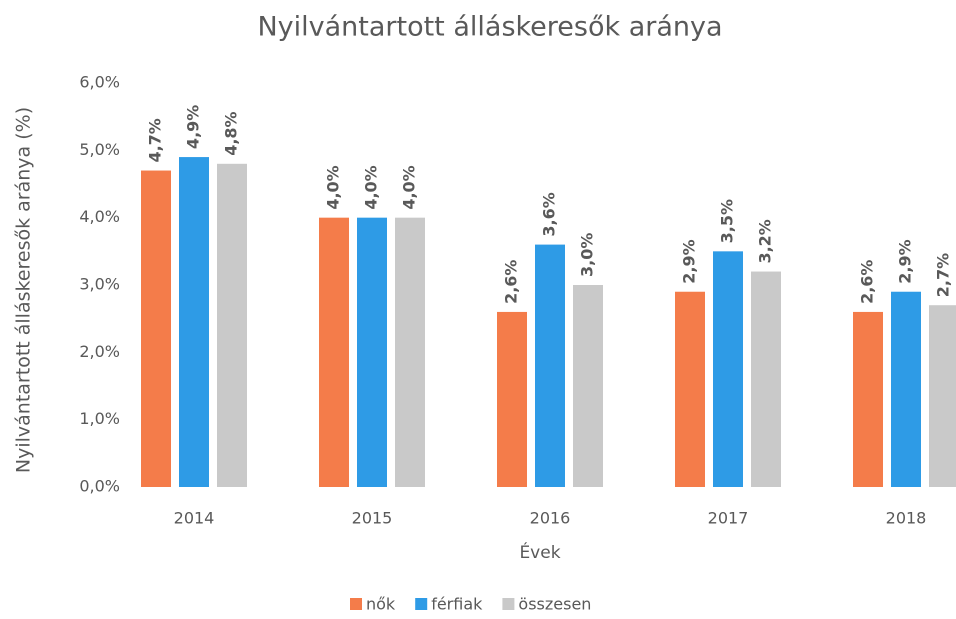  What do you see at coordinates (765, 241) in the screenshot?
I see `data-label: 3,2%` at bounding box center [765, 241].